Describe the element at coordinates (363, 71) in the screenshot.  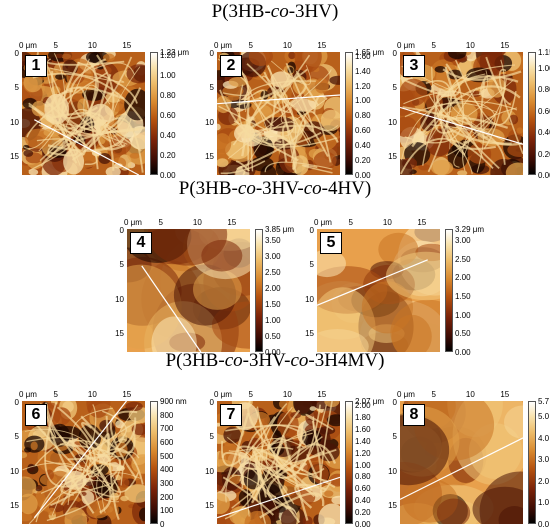
I see `color-scale-tick-label: 1.40` at that location.